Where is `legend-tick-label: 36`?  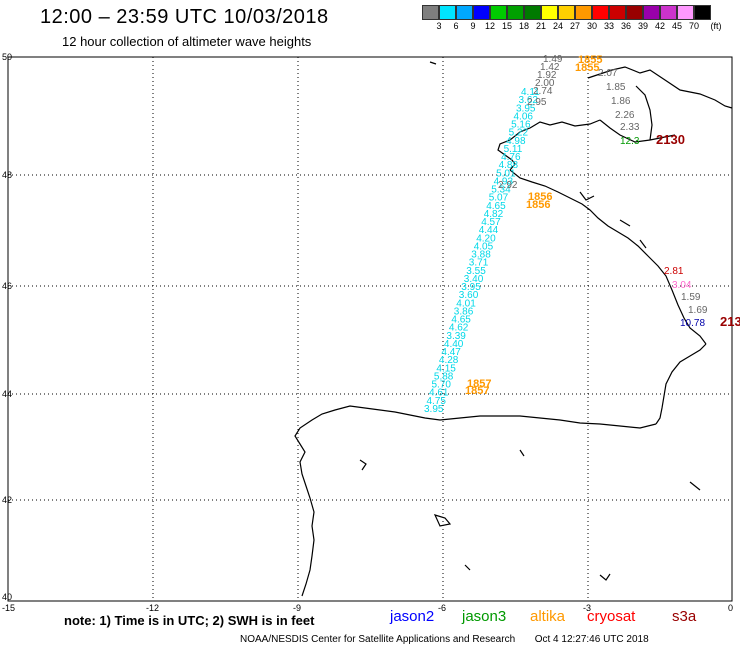 legend-tick-label: 36 is located at coordinates (626, 26).